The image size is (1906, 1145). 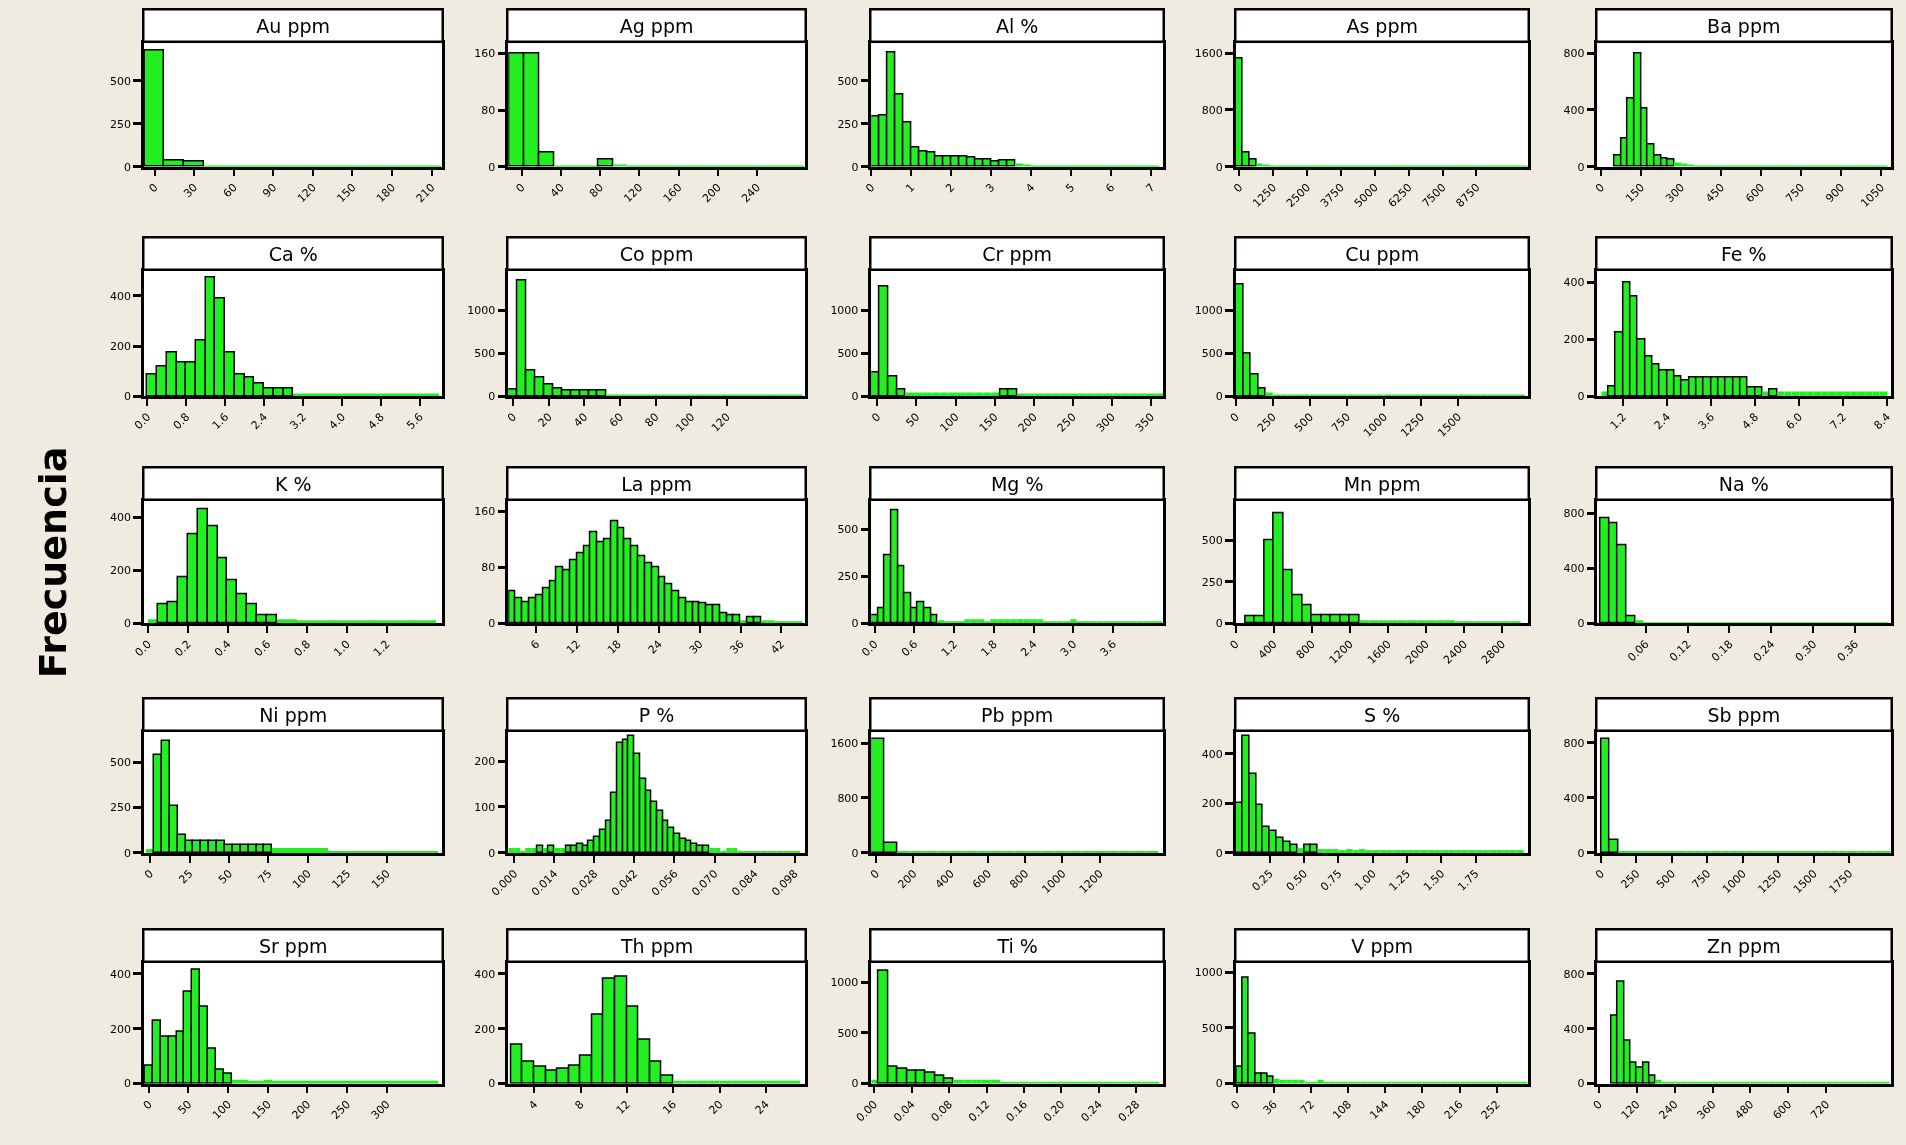 What do you see at coordinates (656, 253) in the screenshot?
I see `chart-title: Co ppm` at bounding box center [656, 253].